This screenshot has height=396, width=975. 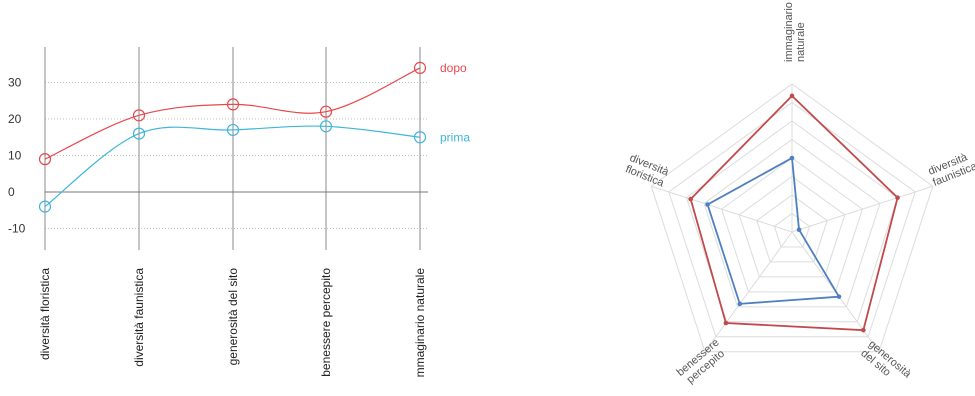 What do you see at coordinates (233, 317) in the screenshot?
I see `x-category-label: generosità del sito` at bounding box center [233, 317].